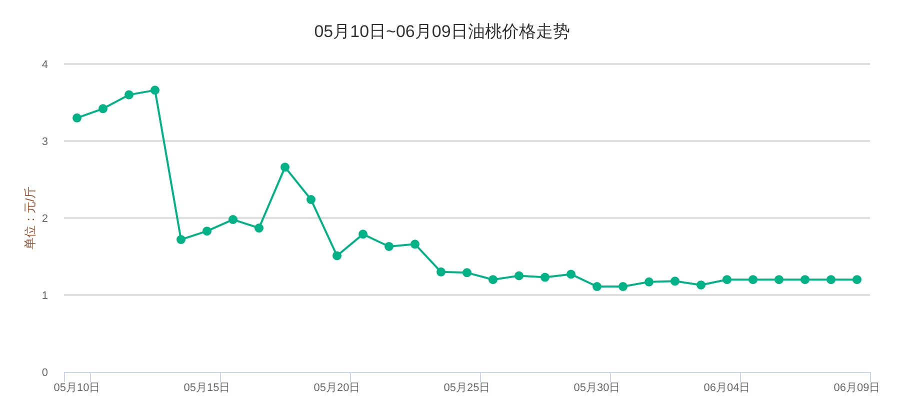  Describe the element at coordinates (467, 388) in the screenshot. I see `x-tick-label: 05月25日` at that location.